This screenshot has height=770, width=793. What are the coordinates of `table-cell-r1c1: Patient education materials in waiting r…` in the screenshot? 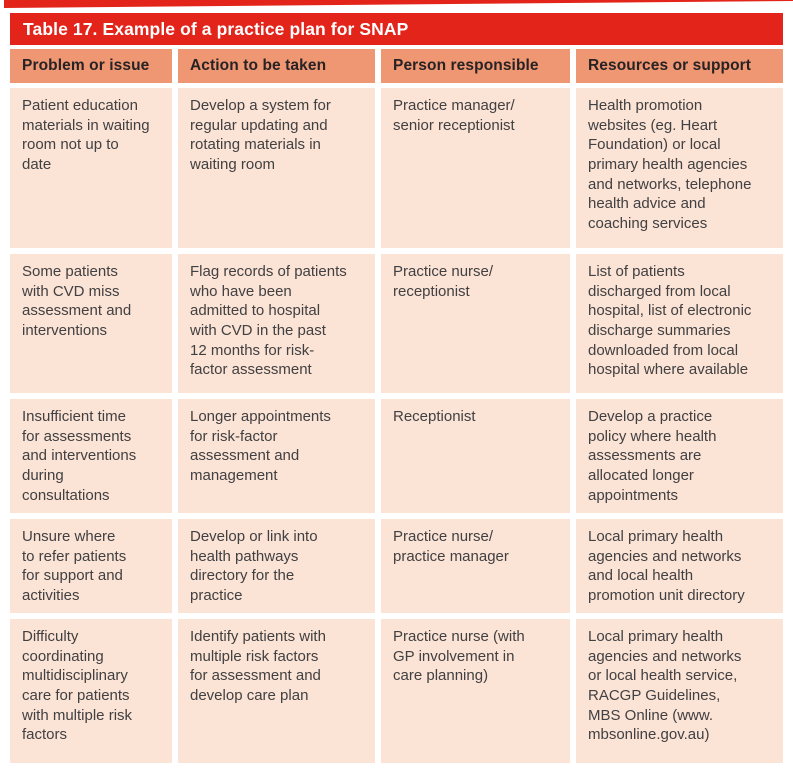 It's located at (91, 168).